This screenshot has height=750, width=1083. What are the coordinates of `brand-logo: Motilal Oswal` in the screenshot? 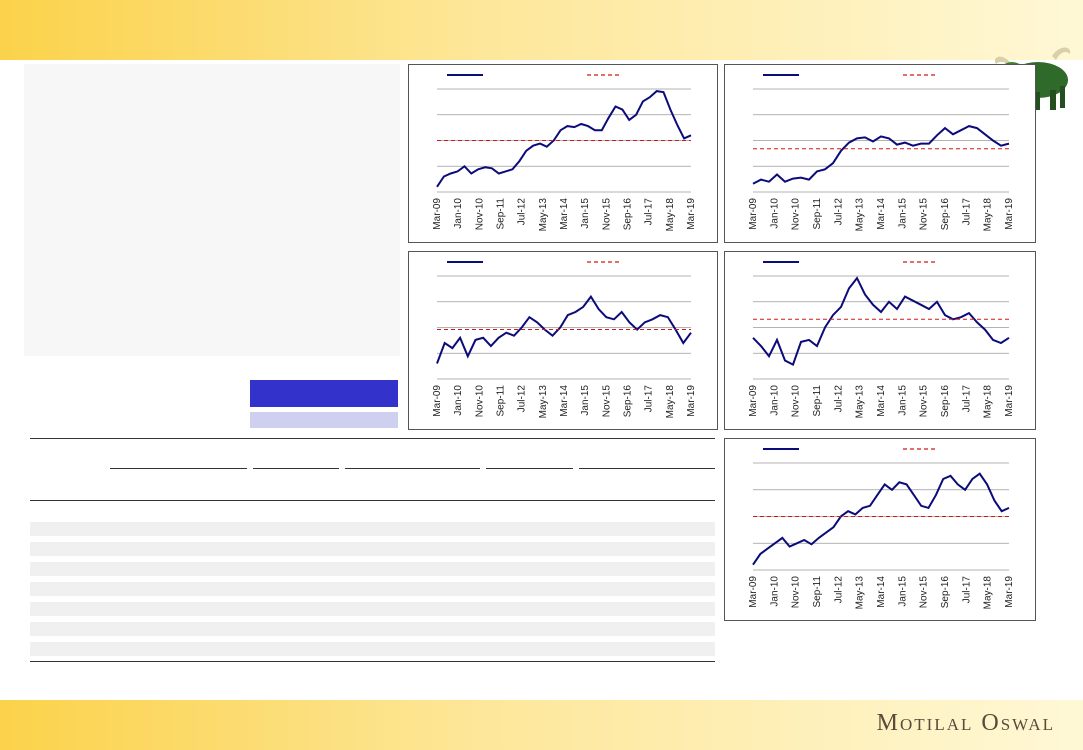 It's located at (965, 723).